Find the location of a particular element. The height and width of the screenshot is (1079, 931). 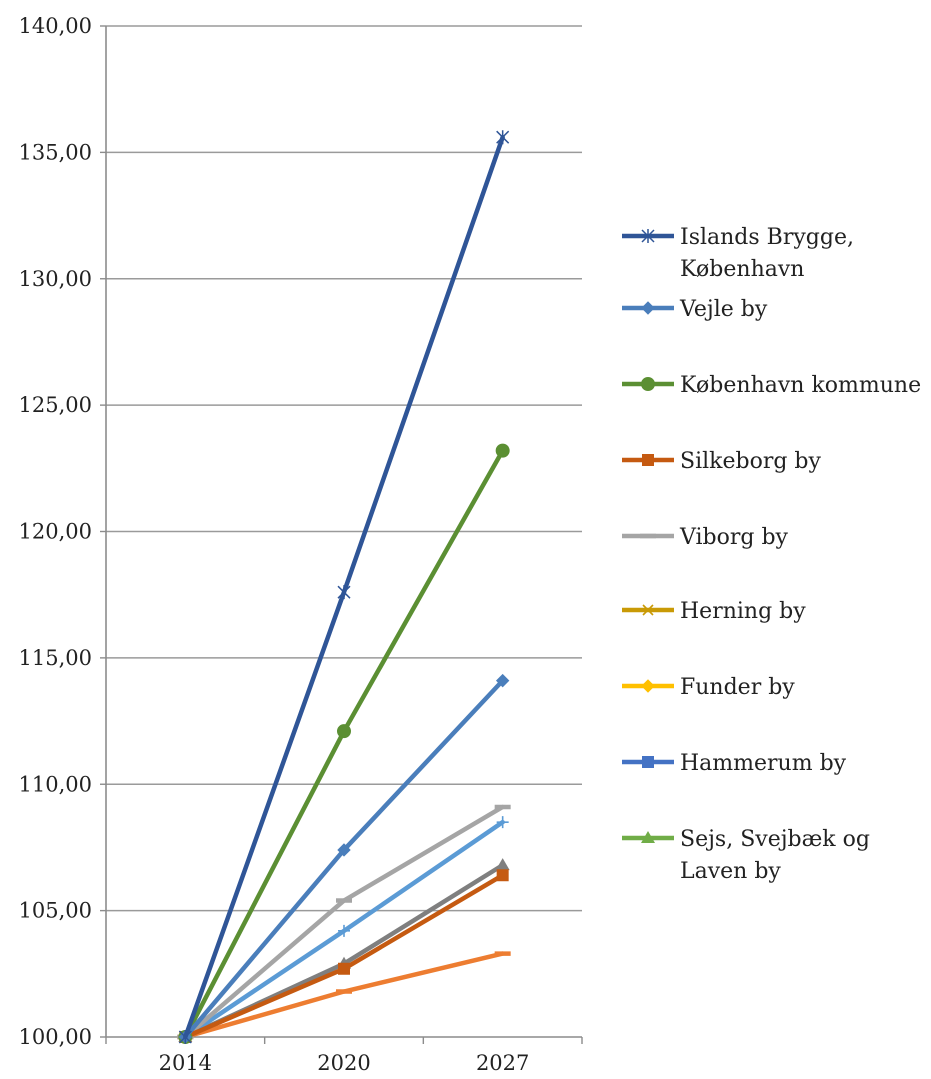

legend-label: Islands Brygge, is located at coordinates (767, 237).